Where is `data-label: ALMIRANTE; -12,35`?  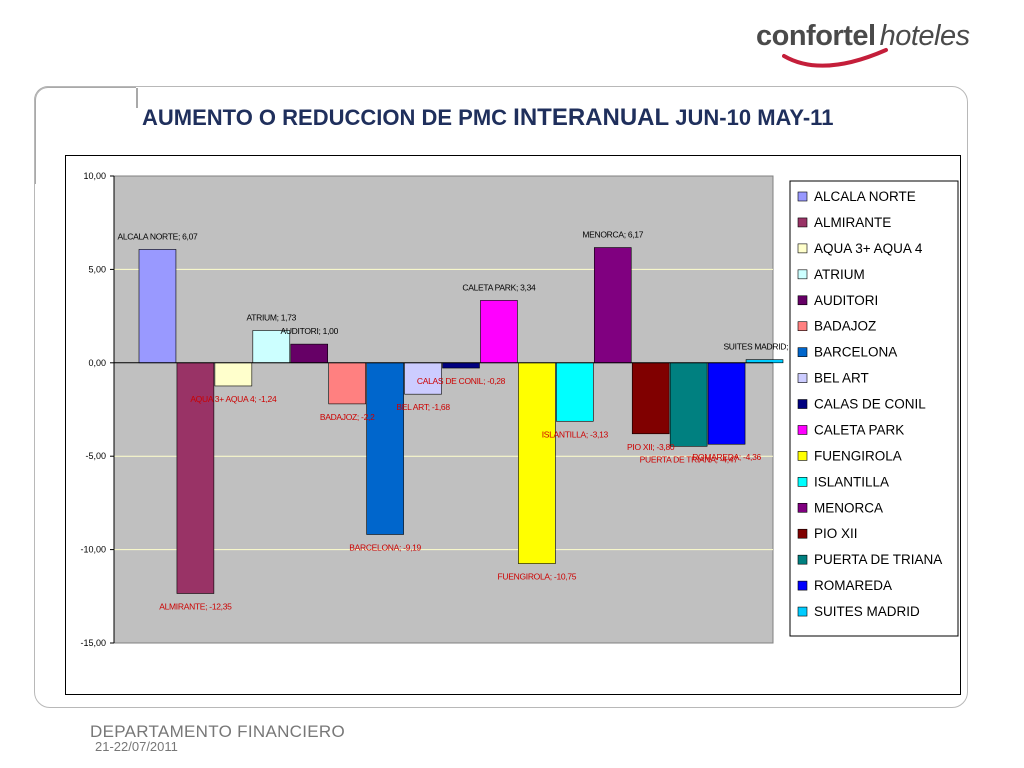
data-label: ALMIRANTE; -12,35 is located at coordinates (195, 606).